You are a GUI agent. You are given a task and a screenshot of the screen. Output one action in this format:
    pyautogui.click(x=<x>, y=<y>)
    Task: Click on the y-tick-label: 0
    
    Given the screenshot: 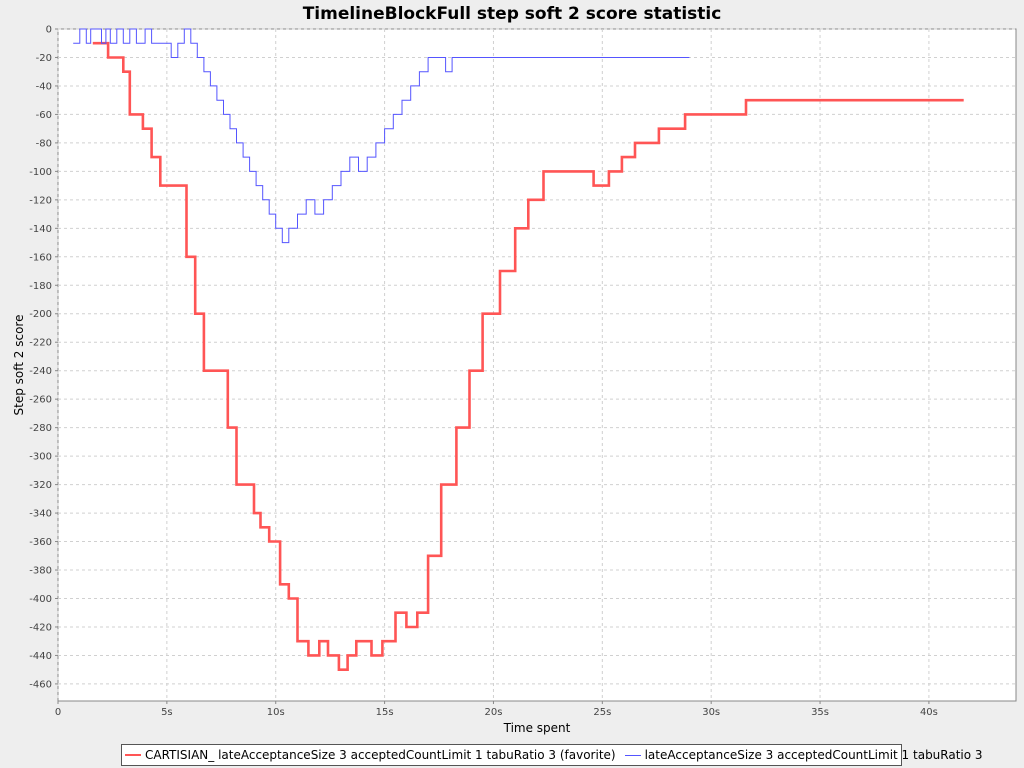 What is the action you would take?
    pyautogui.click(x=49, y=30)
    